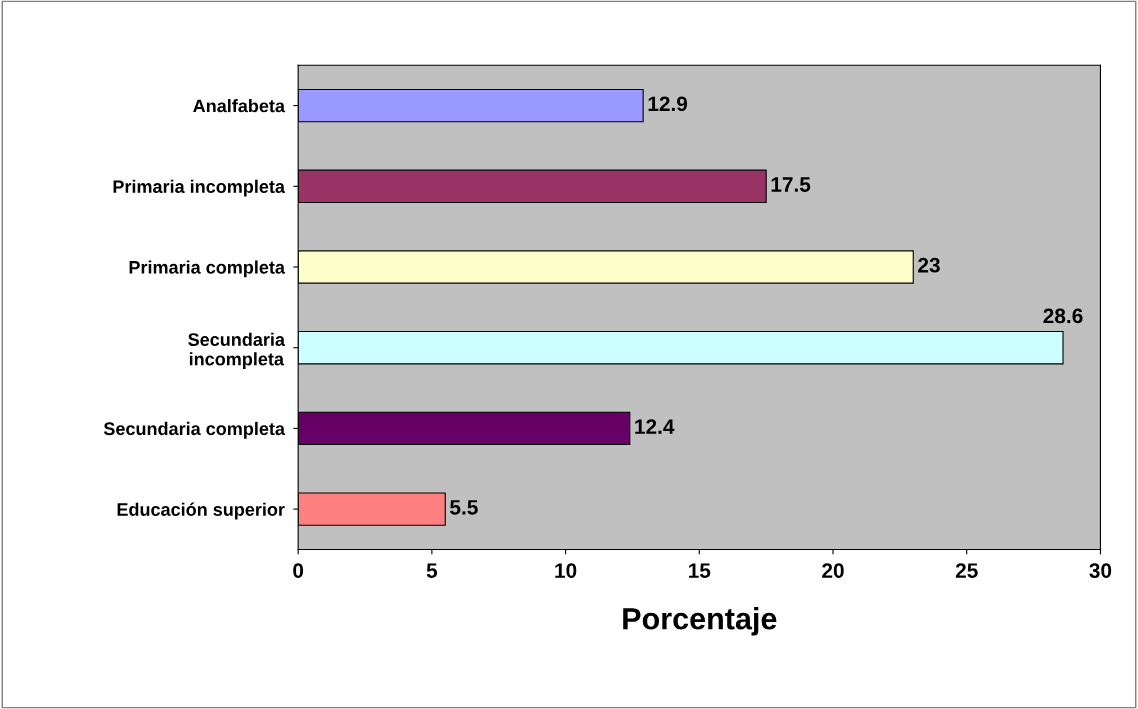 The width and height of the screenshot is (1138, 709). Describe the element at coordinates (199, 188) in the screenshot. I see `y-tick-label: Primaria incompleta` at that location.